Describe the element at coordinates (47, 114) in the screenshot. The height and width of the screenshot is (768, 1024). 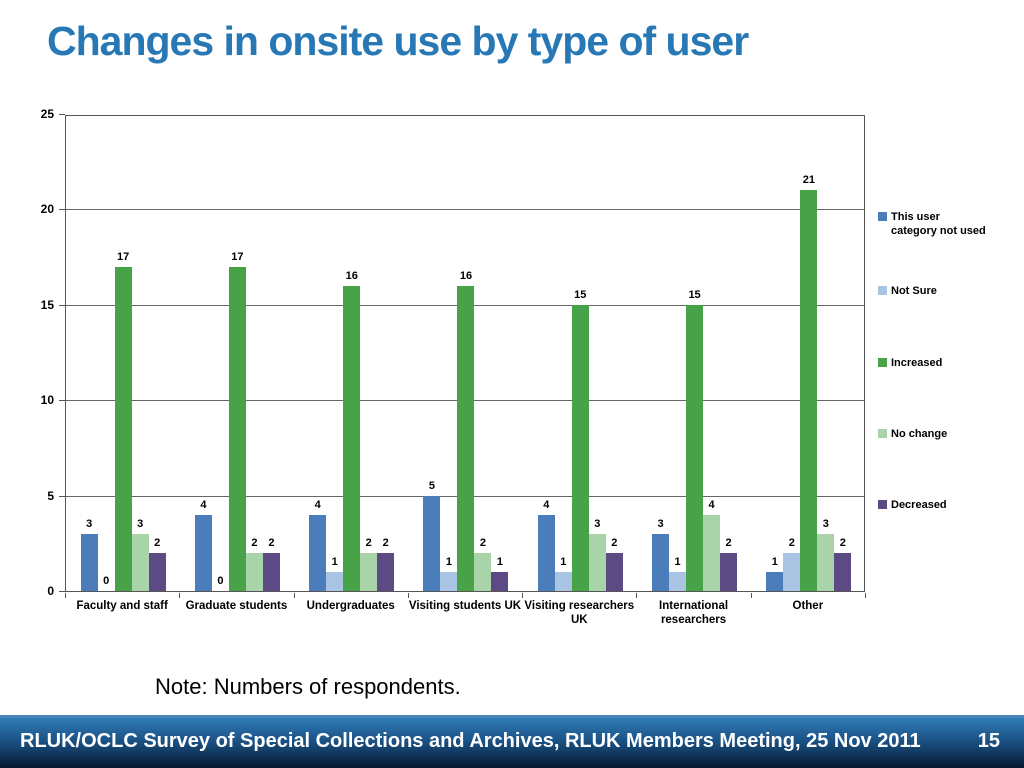
I see `y-axis-tick-label: 25` at that location.